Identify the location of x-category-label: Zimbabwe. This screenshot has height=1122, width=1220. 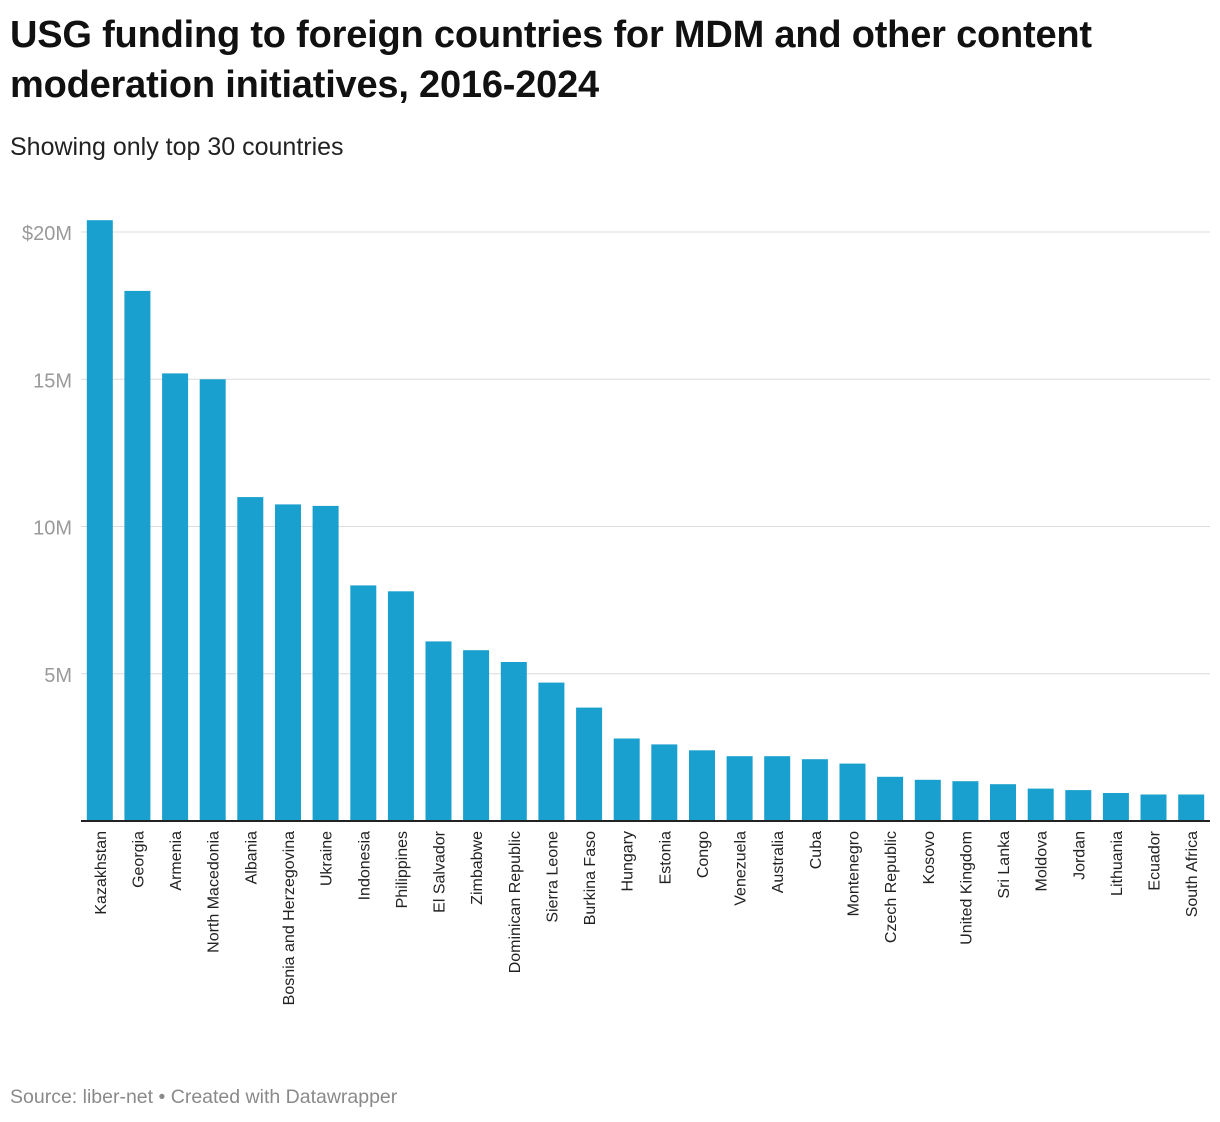
(477, 868).